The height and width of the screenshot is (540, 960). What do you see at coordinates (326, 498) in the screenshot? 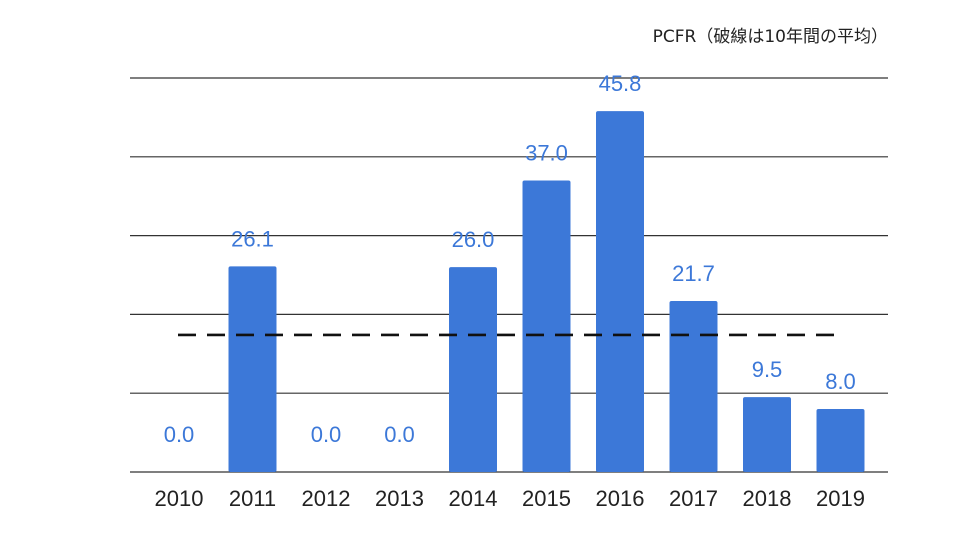
I see `x-tick-2012: 2012` at bounding box center [326, 498].